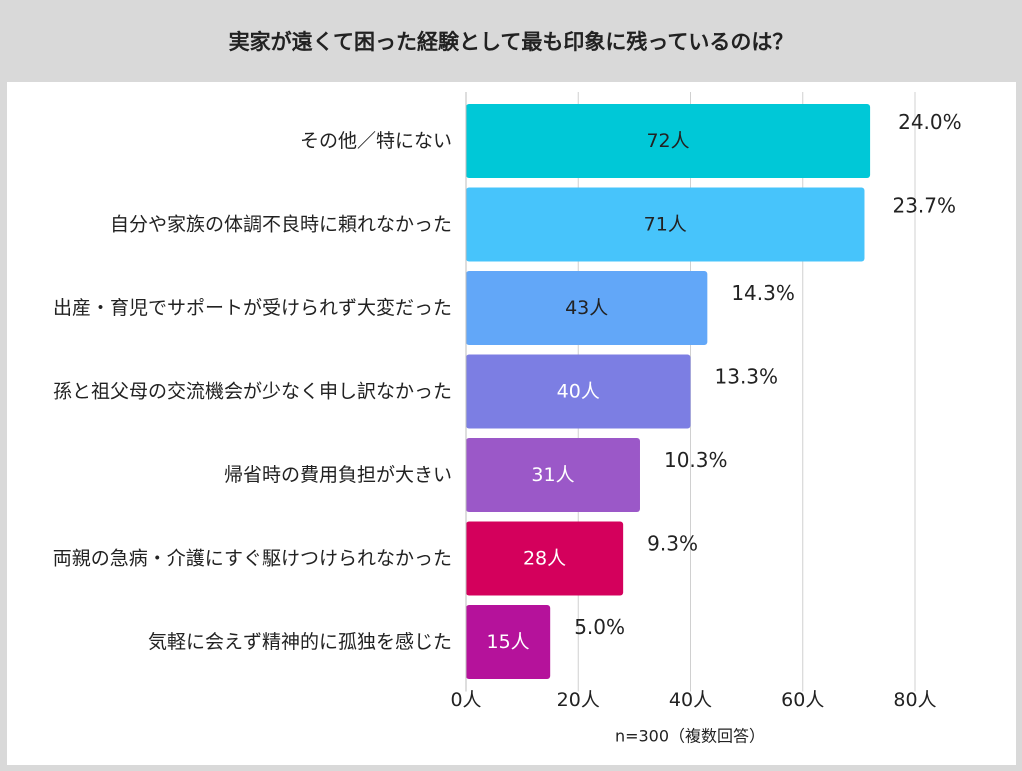  Describe the element at coordinates (338, 475) in the screenshot. I see `category-label: 帰省時の費用負担が大きい` at that location.